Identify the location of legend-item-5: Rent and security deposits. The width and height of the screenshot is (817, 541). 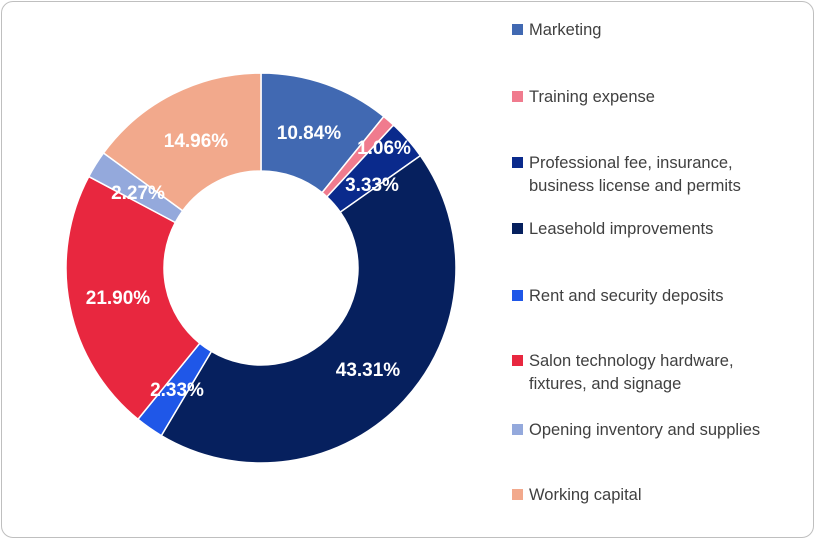
(617, 296).